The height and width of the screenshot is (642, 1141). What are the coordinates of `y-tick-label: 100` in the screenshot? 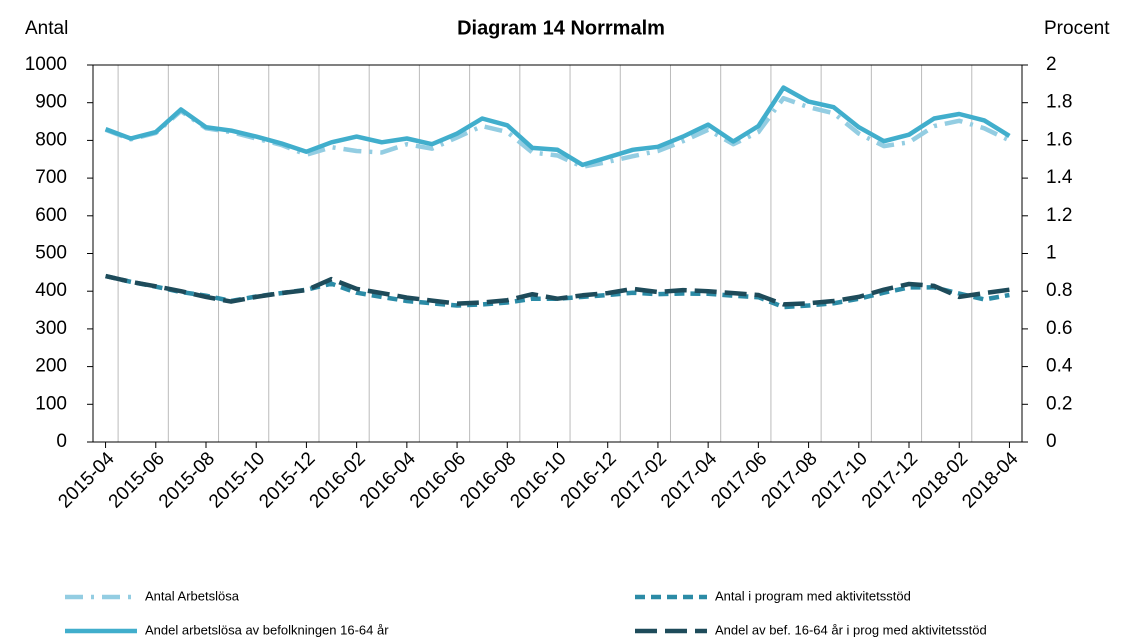 It's located at (51, 403).